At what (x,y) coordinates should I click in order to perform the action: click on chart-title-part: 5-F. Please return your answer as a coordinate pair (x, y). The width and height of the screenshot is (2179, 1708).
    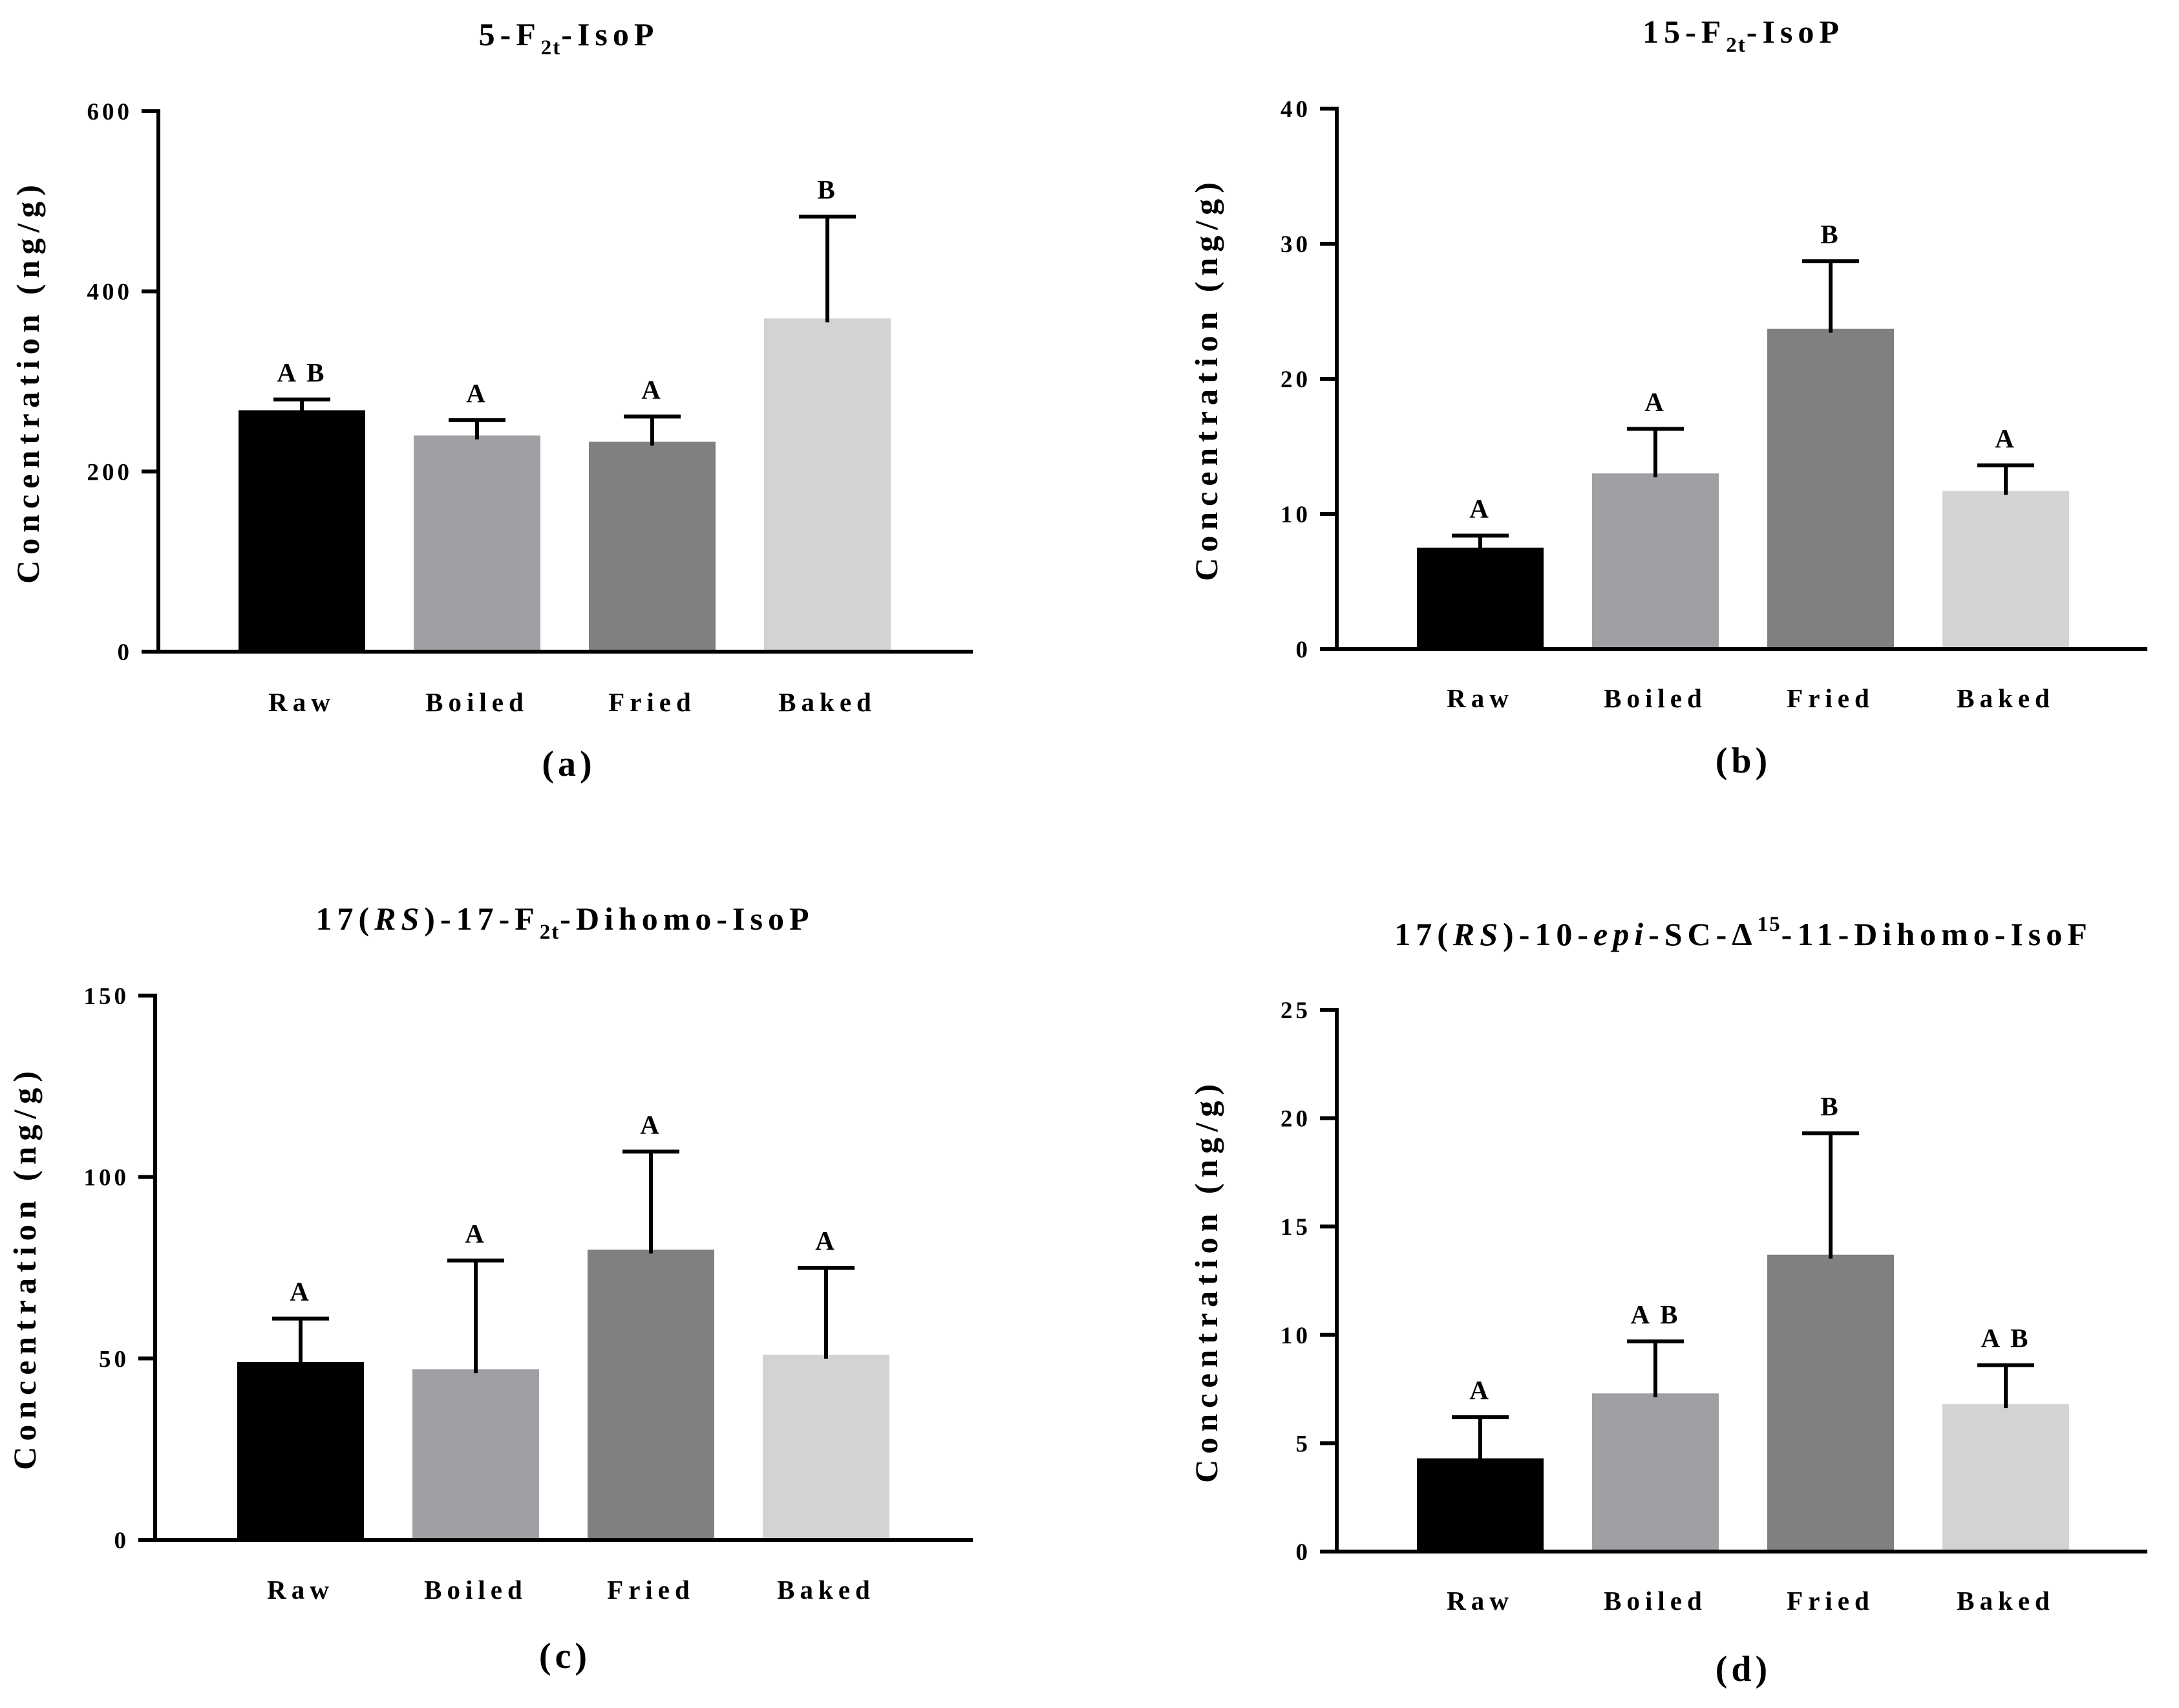
    Looking at the image, I should click on (510, 34).